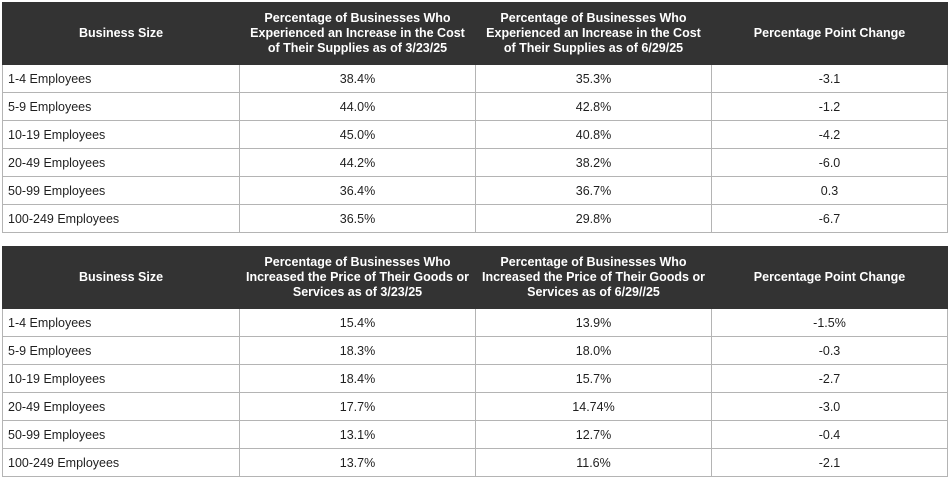 This screenshot has height=480, width=950. Describe the element at coordinates (593, 190) in the screenshot. I see `jun-value-cell: 36.7%` at that location.